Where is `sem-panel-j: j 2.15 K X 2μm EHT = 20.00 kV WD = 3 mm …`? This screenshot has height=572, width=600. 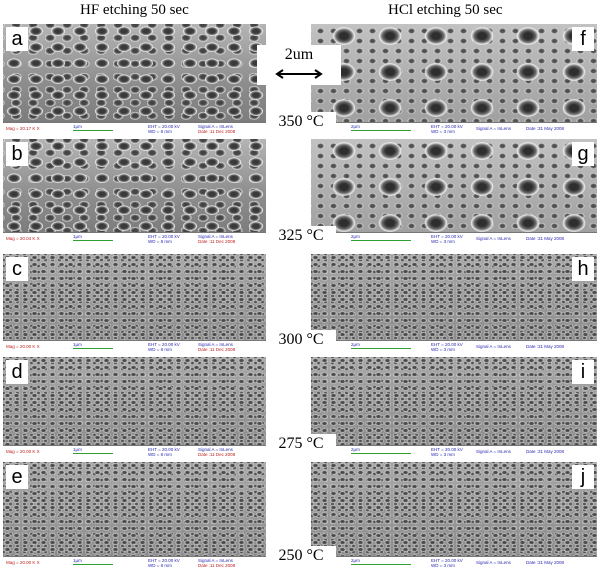
sem-panel-j: j 2.15 K X 2μm EHT = 20.00 kV WD = 3 mm … is located at coordinates (454, 515).